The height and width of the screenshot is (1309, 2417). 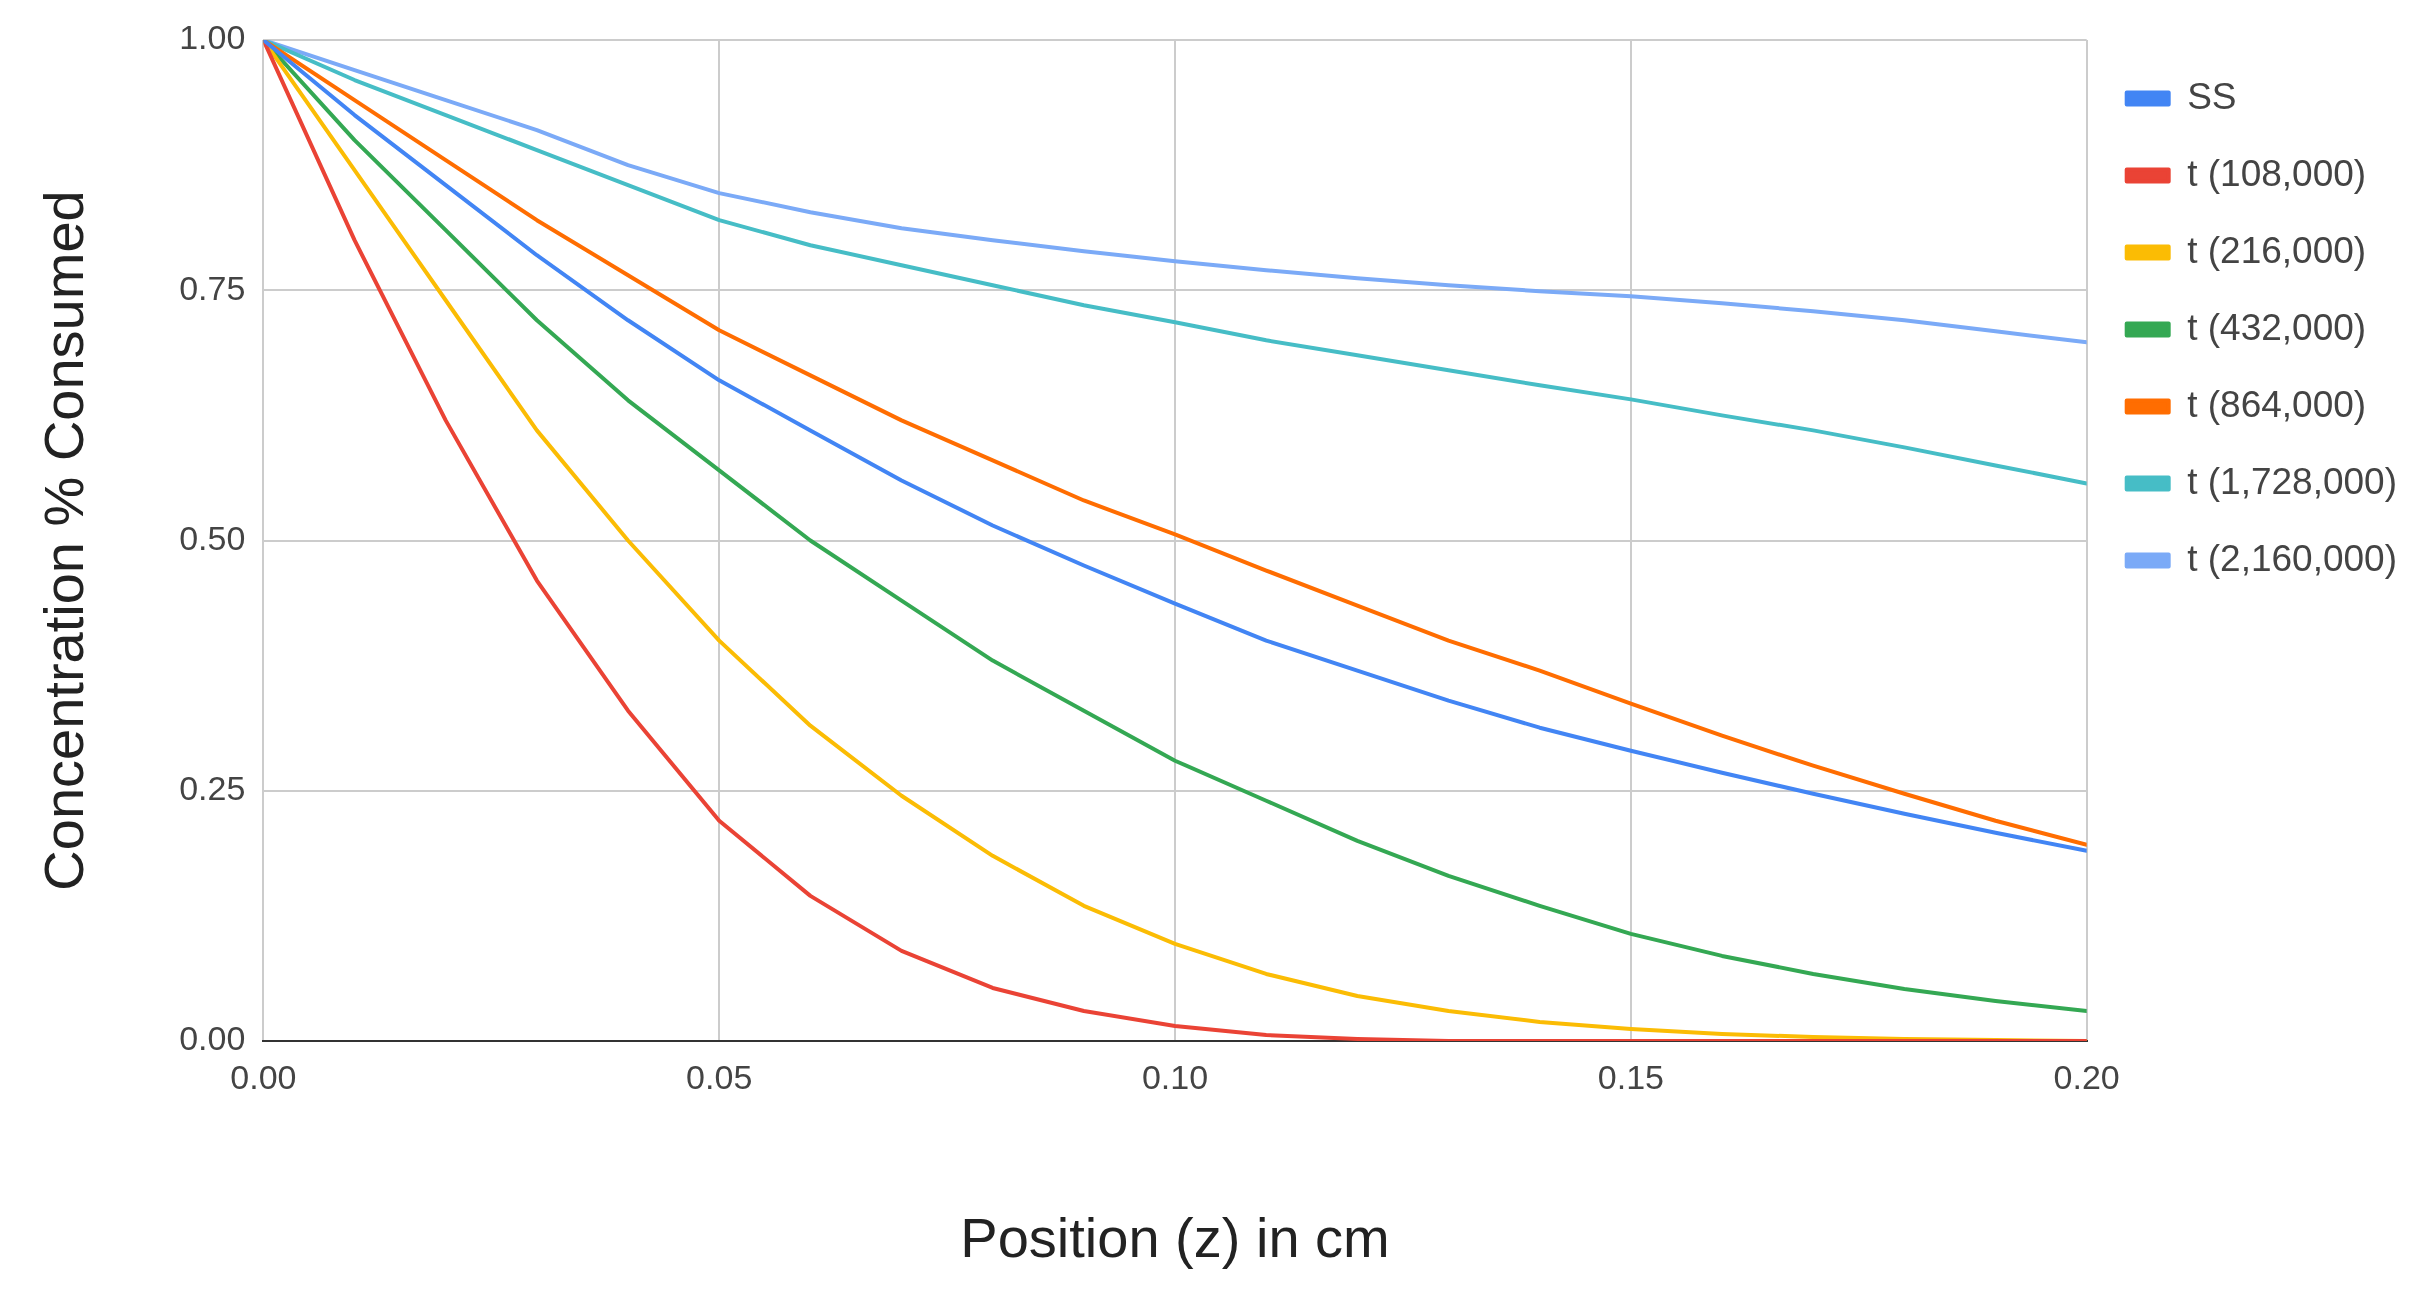 What do you see at coordinates (2277, 327) in the screenshot?
I see `legend-label: t (432,000)` at bounding box center [2277, 327].